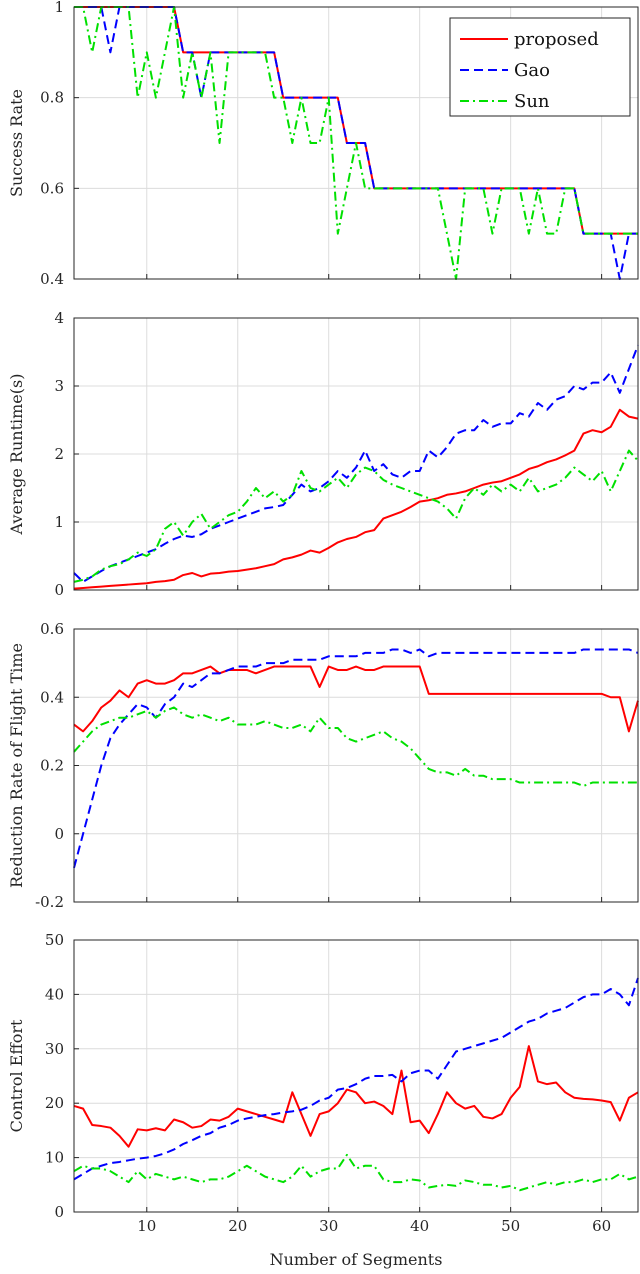  What do you see at coordinates (328, 1226) in the screenshot?
I see `x-tick-label: 30` at bounding box center [328, 1226].